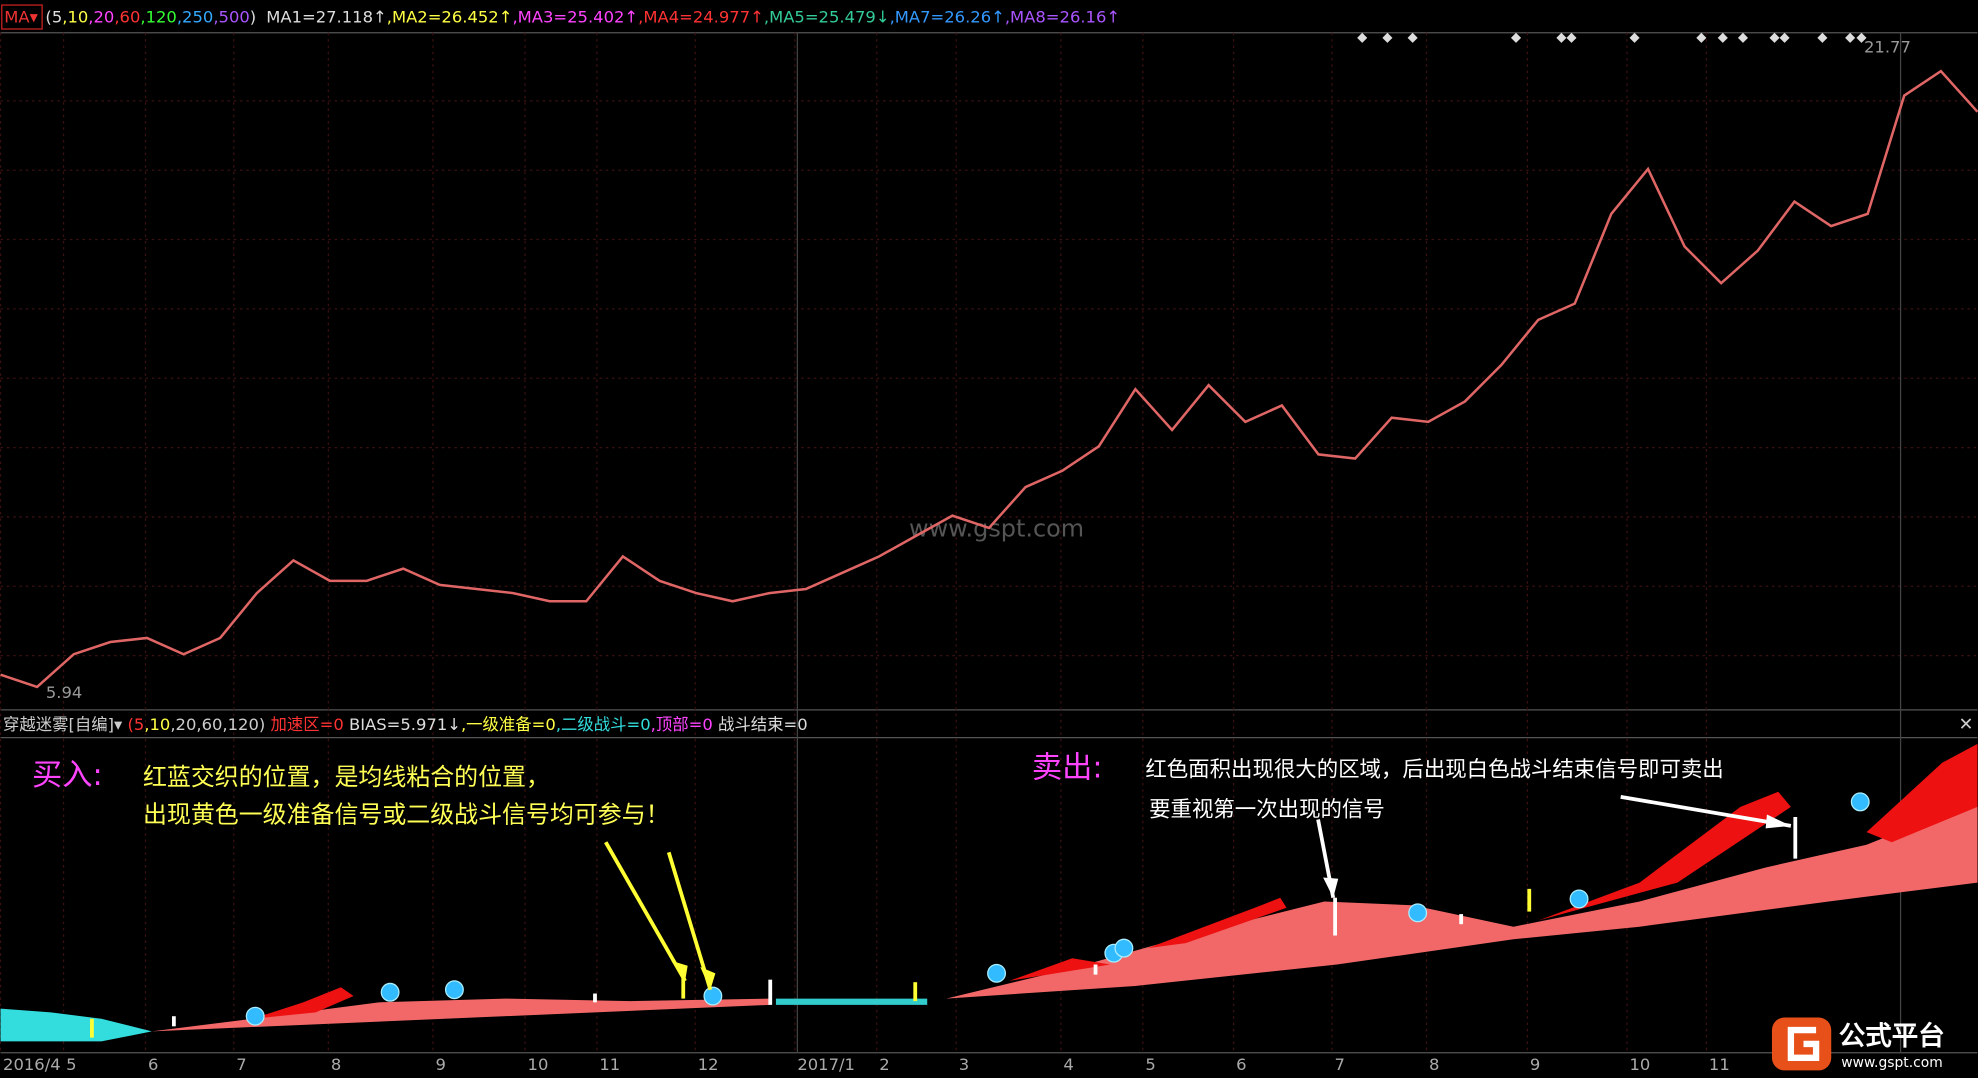 The image size is (1978, 1078). I want to click on ma-param: ,60, so click(127, 16).